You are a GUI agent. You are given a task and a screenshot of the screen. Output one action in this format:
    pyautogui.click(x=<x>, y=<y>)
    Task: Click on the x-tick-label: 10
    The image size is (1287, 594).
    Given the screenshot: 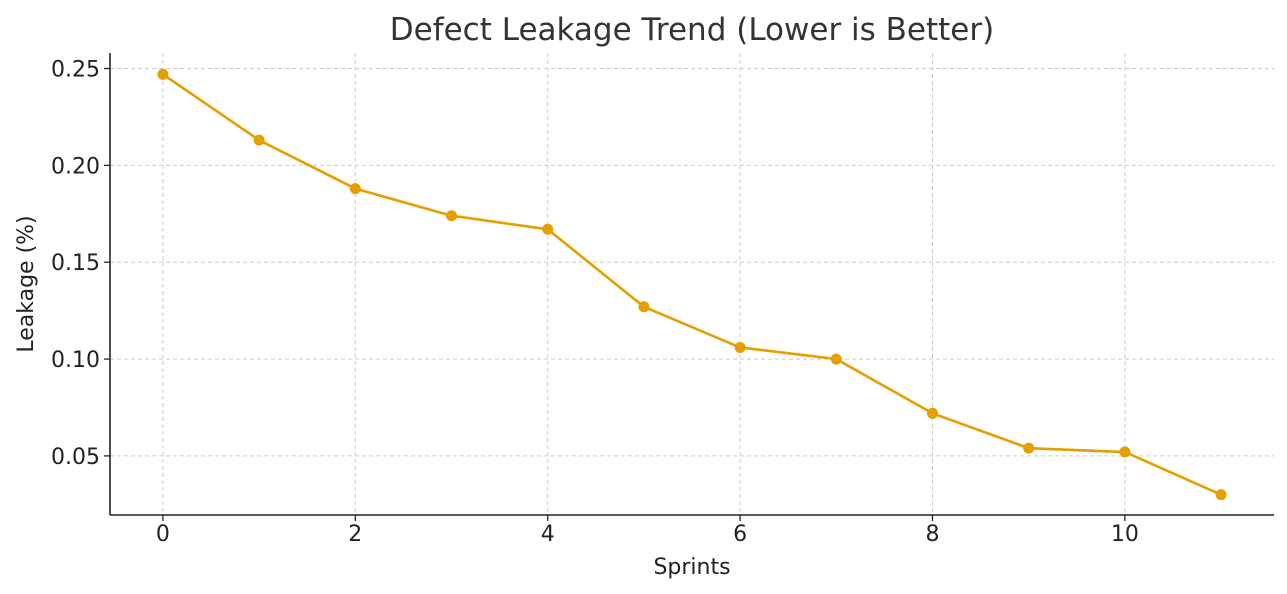 What is the action you would take?
    pyautogui.click(x=1125, y=534)
    